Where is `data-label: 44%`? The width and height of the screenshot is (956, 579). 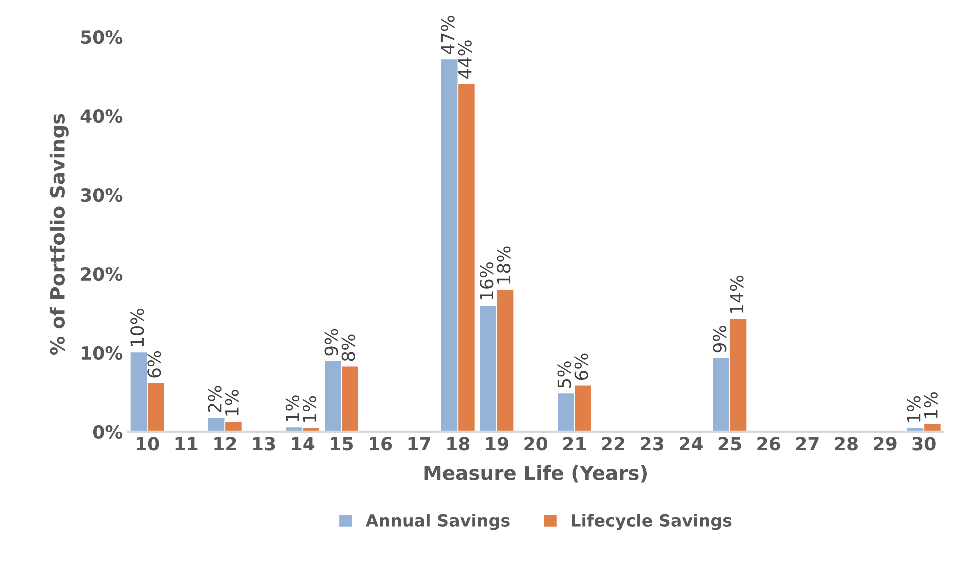
data-label: 44% is located at coordinates (465, 59).